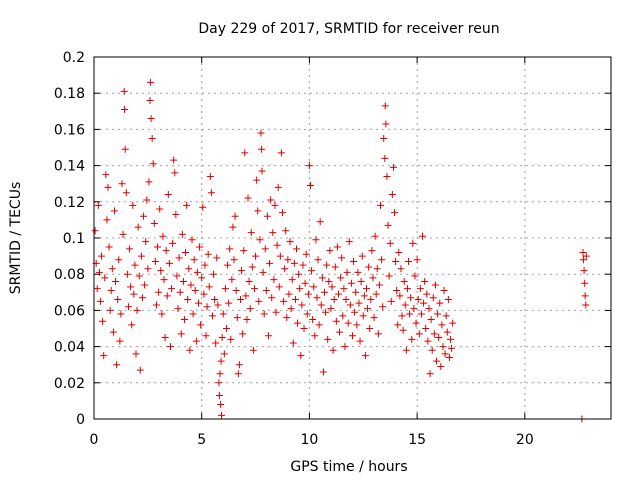  What do you see at coordinates (69, 348) in the screenshot?
I see `y-tick-label: 0.04` at bounding box center [69, 348].